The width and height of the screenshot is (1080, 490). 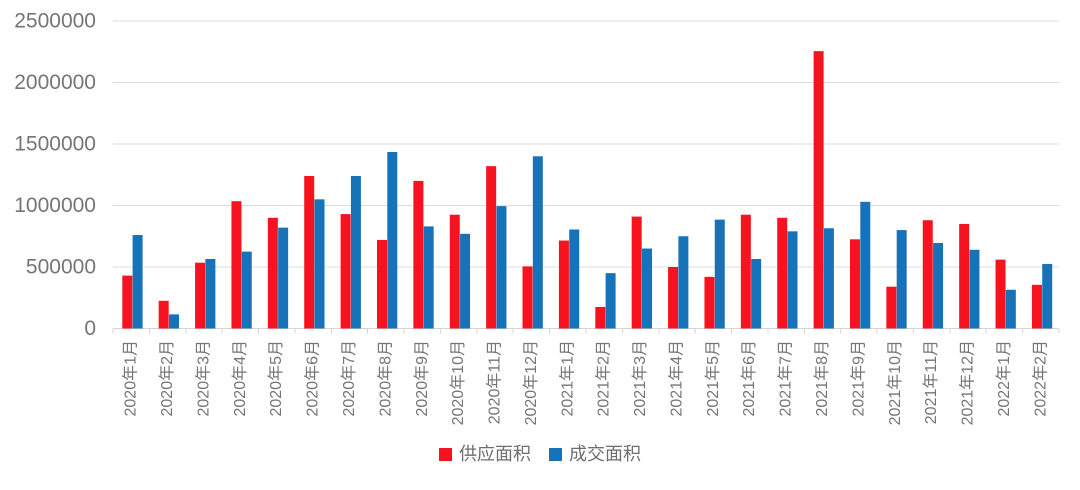 What do you see at coordinates (1004, 378) in the screenshot?
I see `x-axis-category-label: 2022年1月` at bounding box center [1004, 378].